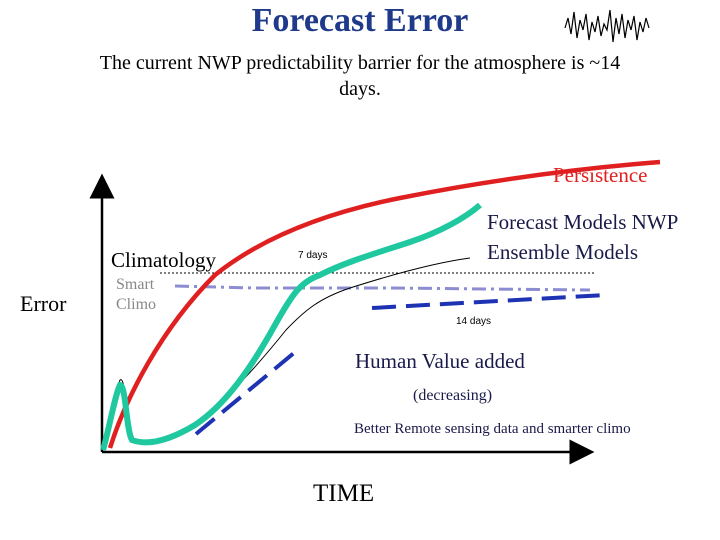  I want to click on seismograph-squiggle-icon, so click(607, 26).